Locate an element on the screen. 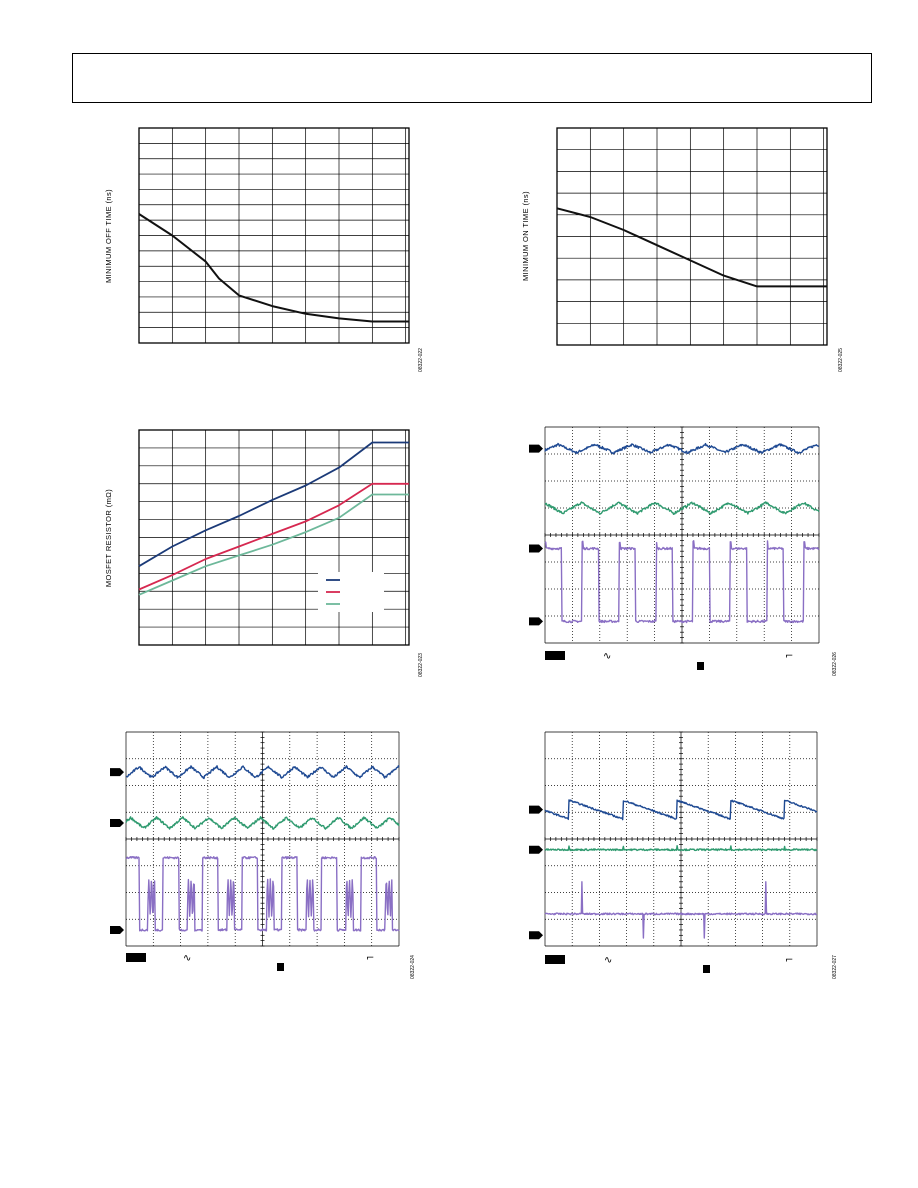 This screenshot has height=1188, width=918. y-axis-label: MOSFET RESISTOR (mΩ) is located at coordinates (108, 538).